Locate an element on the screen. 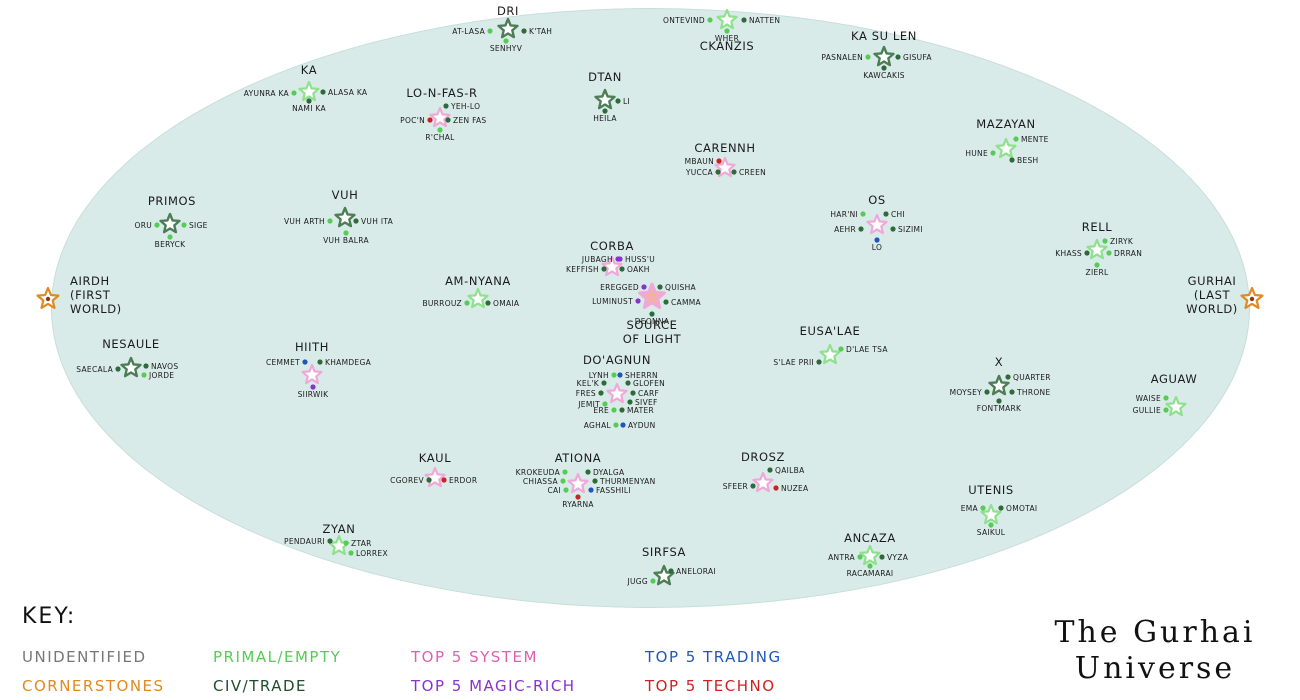 This screenshot has height=700, width=1300. system-mazayan: MAZAYAN MENTE HUNE BESH is located at coordinates (1006, 141).